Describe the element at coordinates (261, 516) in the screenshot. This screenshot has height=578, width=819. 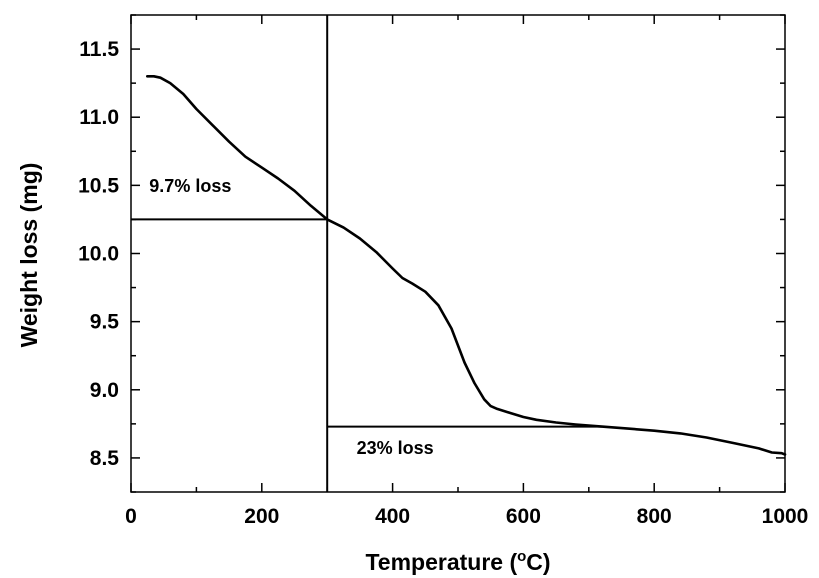
I see `x-tick-label: 200` at that location.